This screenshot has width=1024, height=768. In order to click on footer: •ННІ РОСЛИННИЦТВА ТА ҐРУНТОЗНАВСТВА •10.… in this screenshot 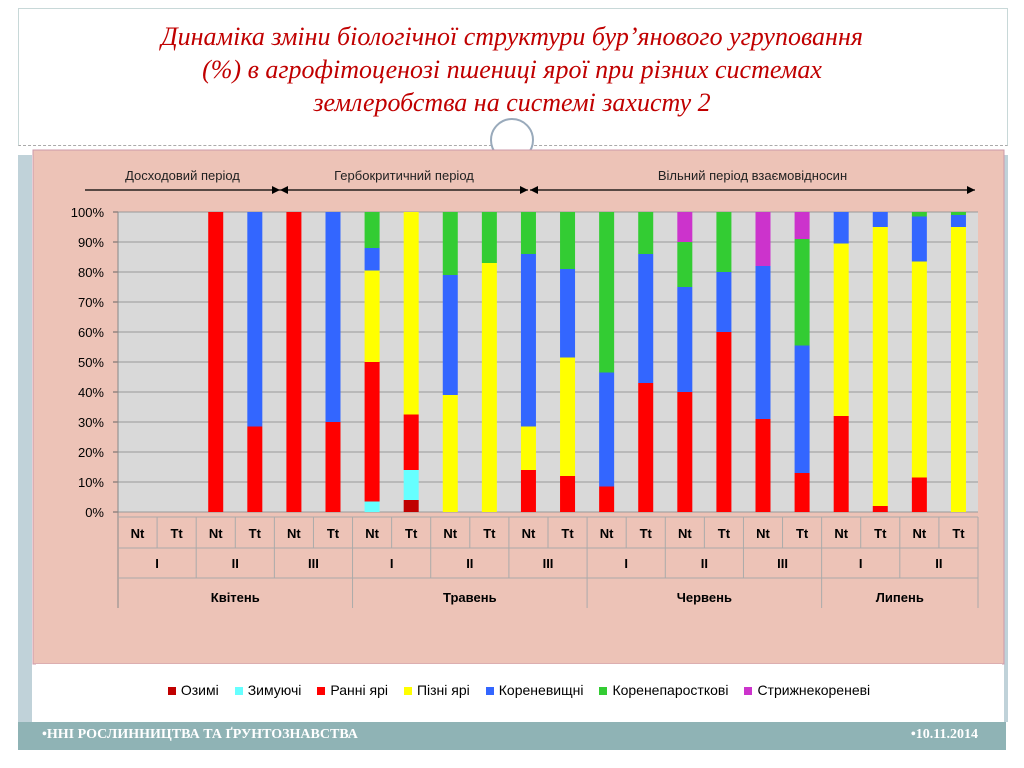, I will do `click(512, 736)`.